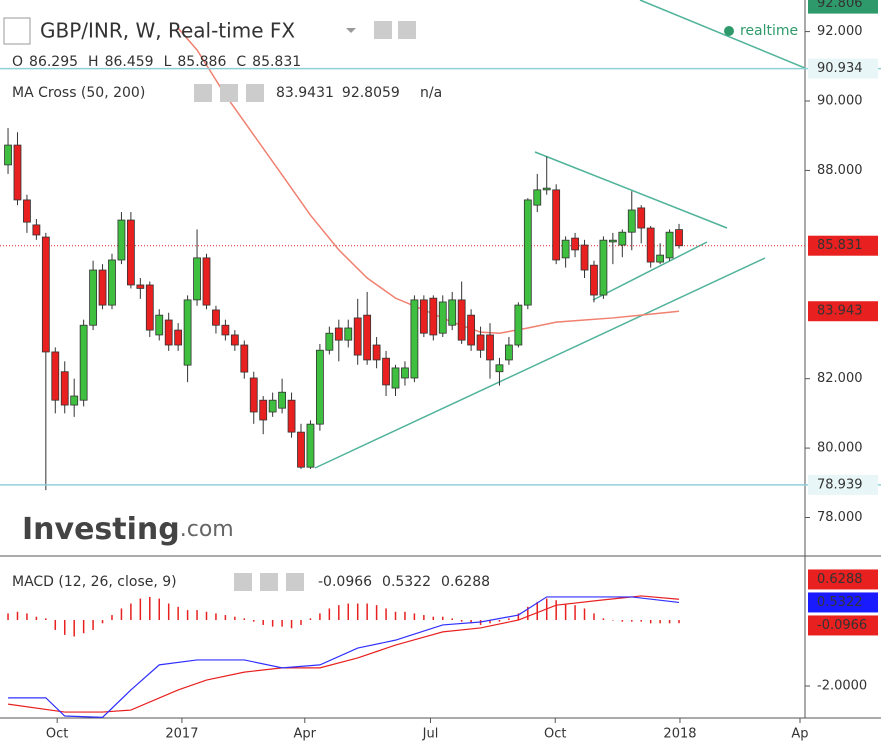 Image resolution: width=881 pixels, height=748 pixels. What do you see at coordinates (53, 62) in the screenshot?
I see `ohlc-value: 86.295` at bounding box center [53, 62].